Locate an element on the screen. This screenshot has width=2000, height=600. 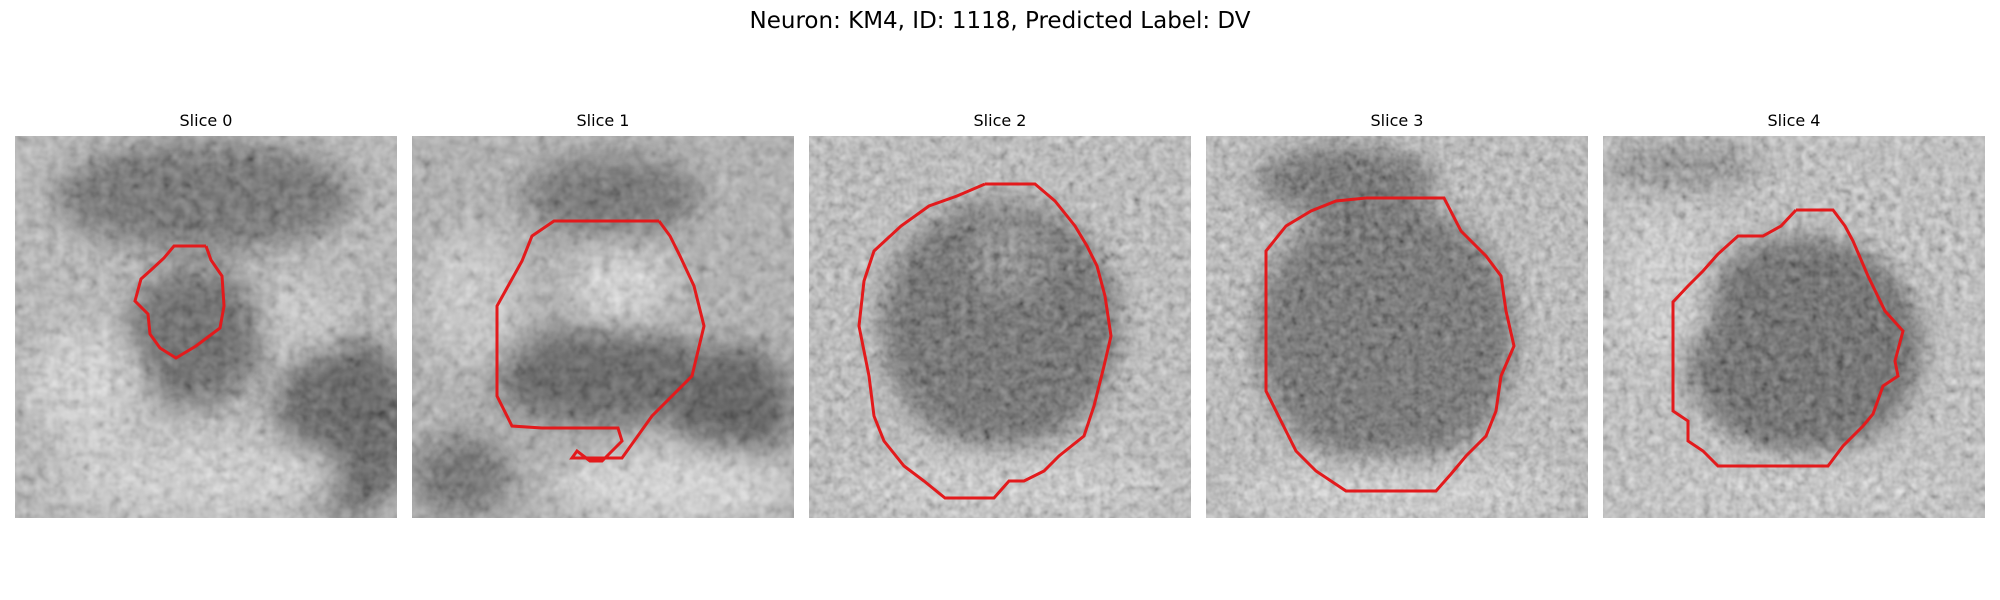
slice-title: Slice 1 is located at coordinates (603, 120).